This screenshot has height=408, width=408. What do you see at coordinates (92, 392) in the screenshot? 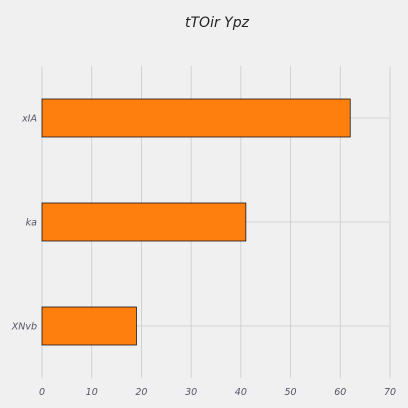
I see `x-tick-label: 10` at bounding box center [92, 392].